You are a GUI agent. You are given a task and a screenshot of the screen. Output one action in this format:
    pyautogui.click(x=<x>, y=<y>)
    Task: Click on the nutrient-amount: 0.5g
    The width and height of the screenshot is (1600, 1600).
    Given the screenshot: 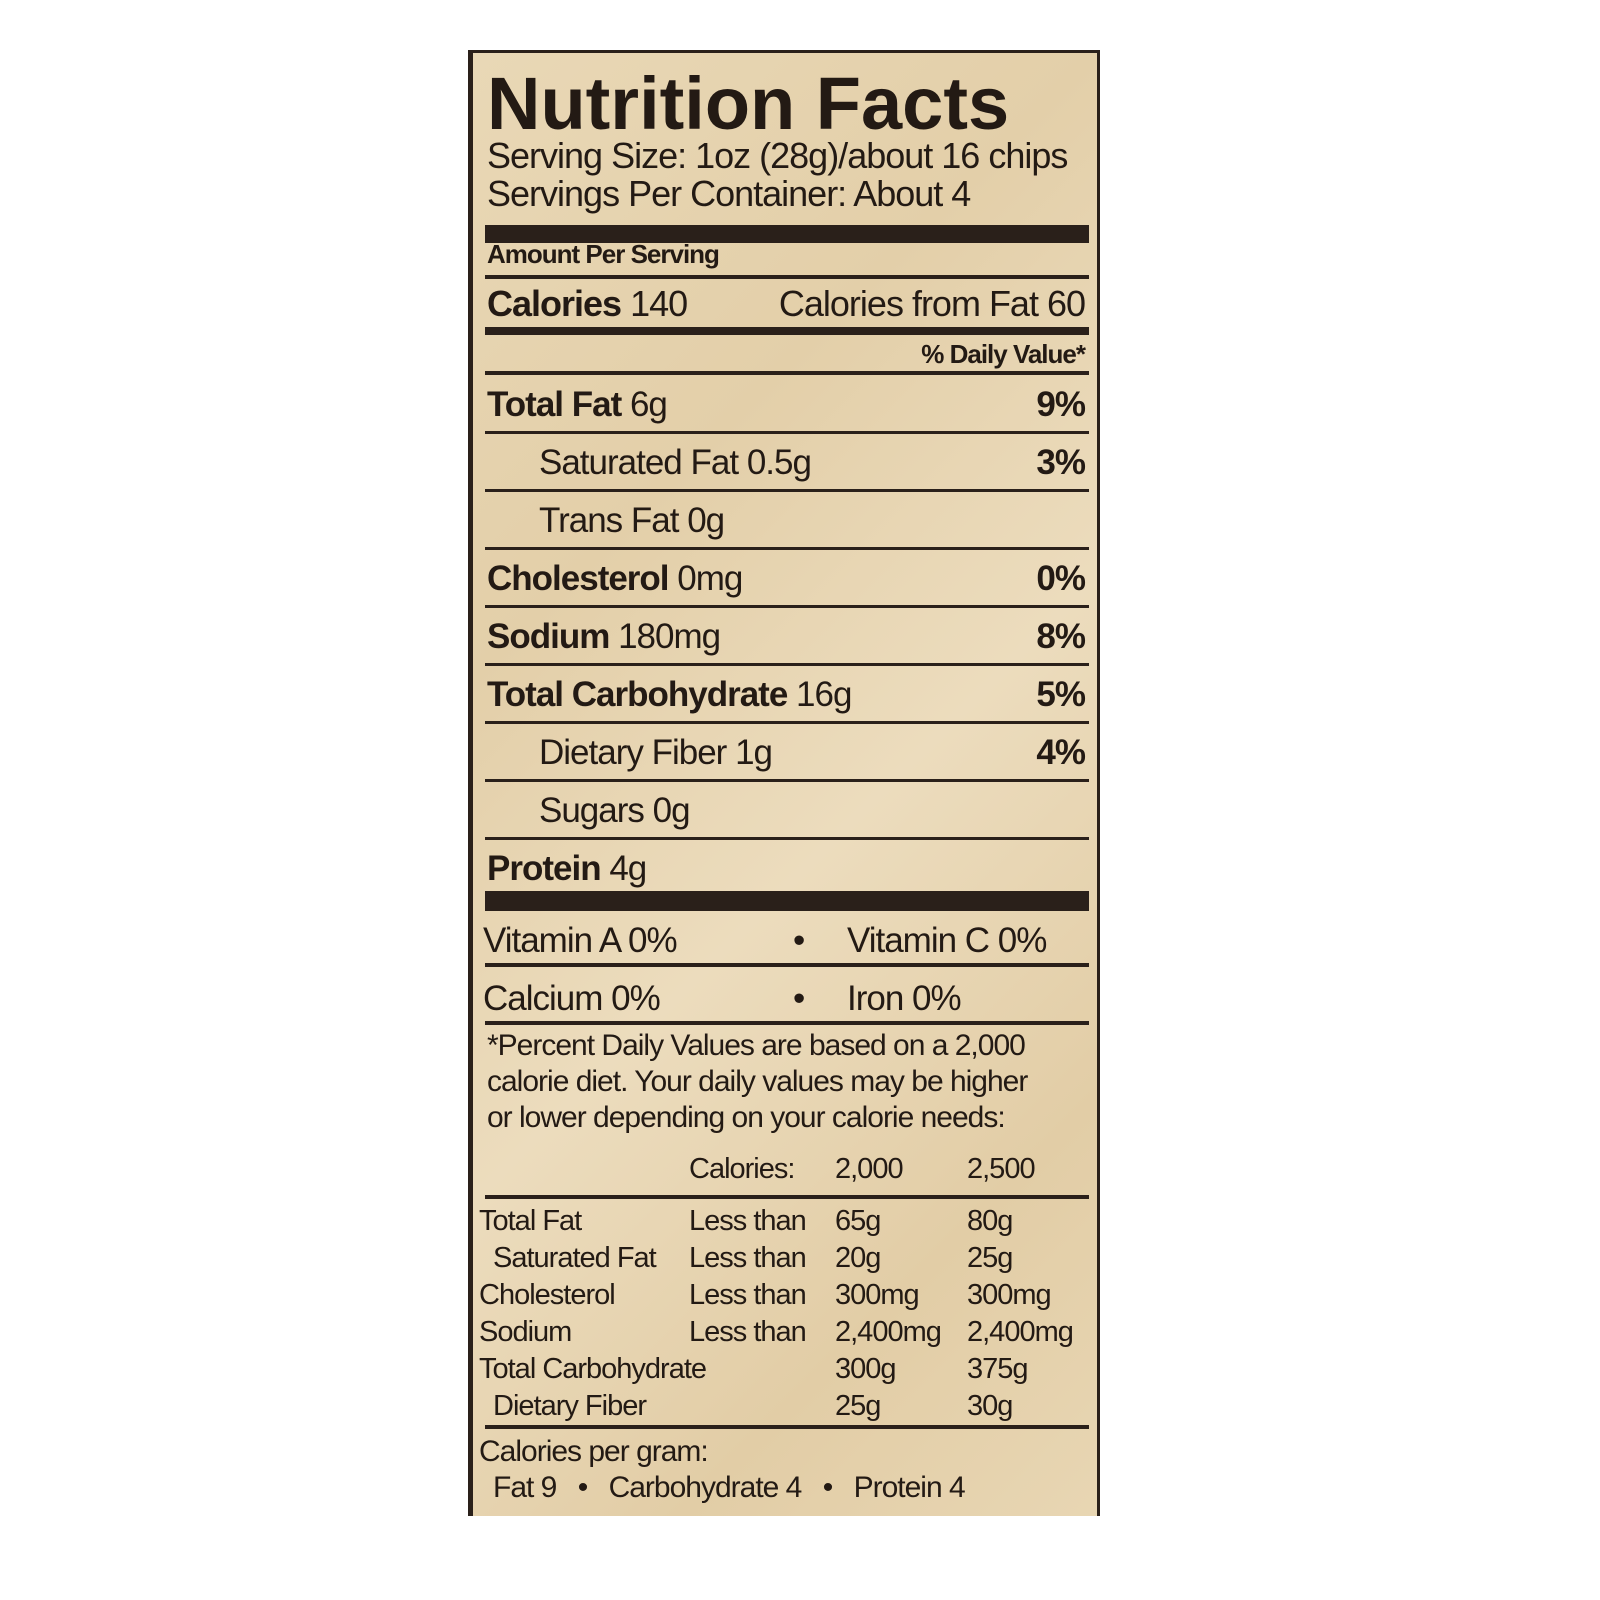 What is the action you would take?
    pyautogui.click(x=779, y=462)
    